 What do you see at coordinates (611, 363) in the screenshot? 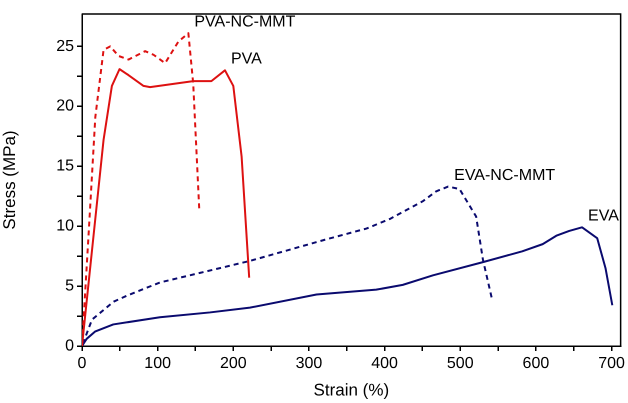
I see `x-tick-label: 700` at bounding box center [611, 363].